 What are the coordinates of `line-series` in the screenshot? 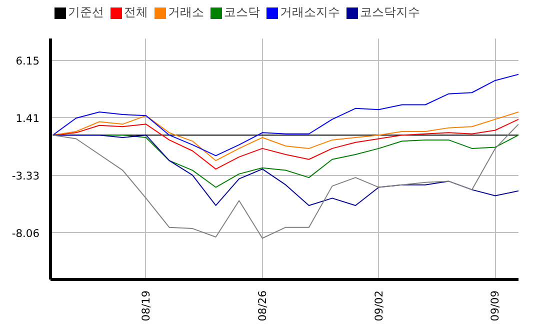 It's located at (285, 137).